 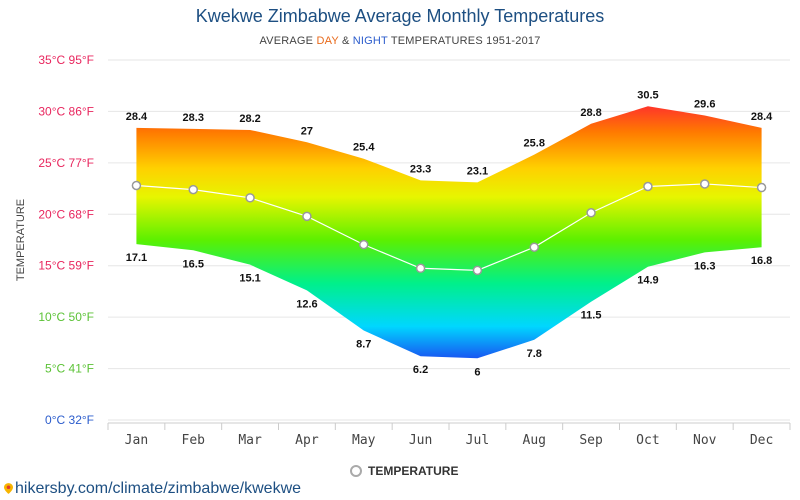 What do you see at coordinates (534, 144) in the screenshot?
I see `day-value-label: 25.8` at bounding box center [534, 144].